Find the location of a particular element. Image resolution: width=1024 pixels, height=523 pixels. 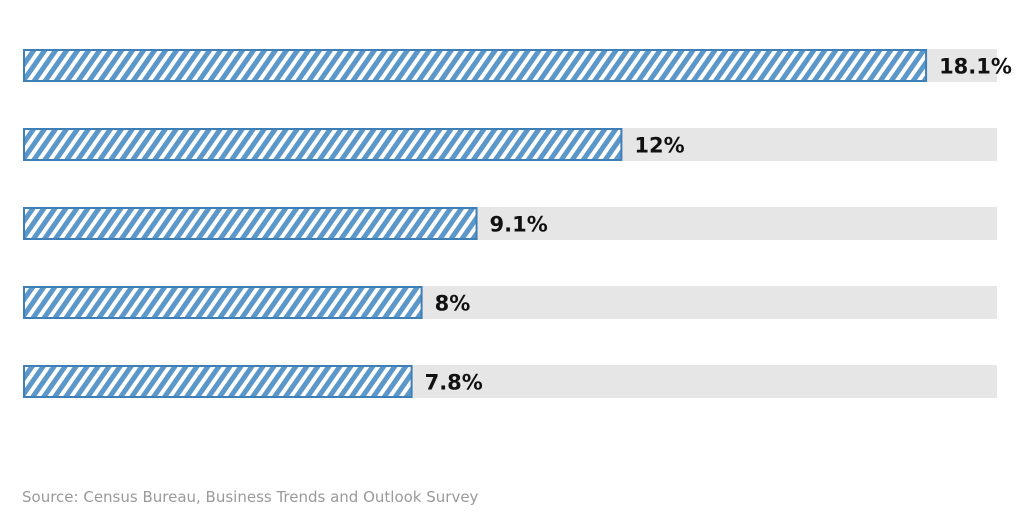

bar-value-label: 9.1% is located at coordinates (519, 225).